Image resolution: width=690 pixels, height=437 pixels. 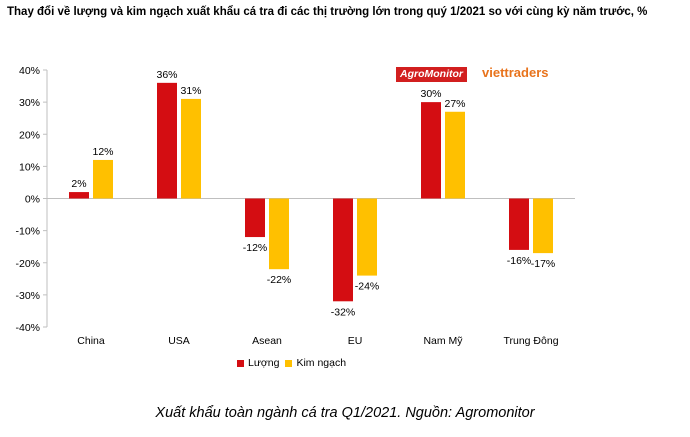 I want to click on x-tick-label: China, so click(x=91, y=341).